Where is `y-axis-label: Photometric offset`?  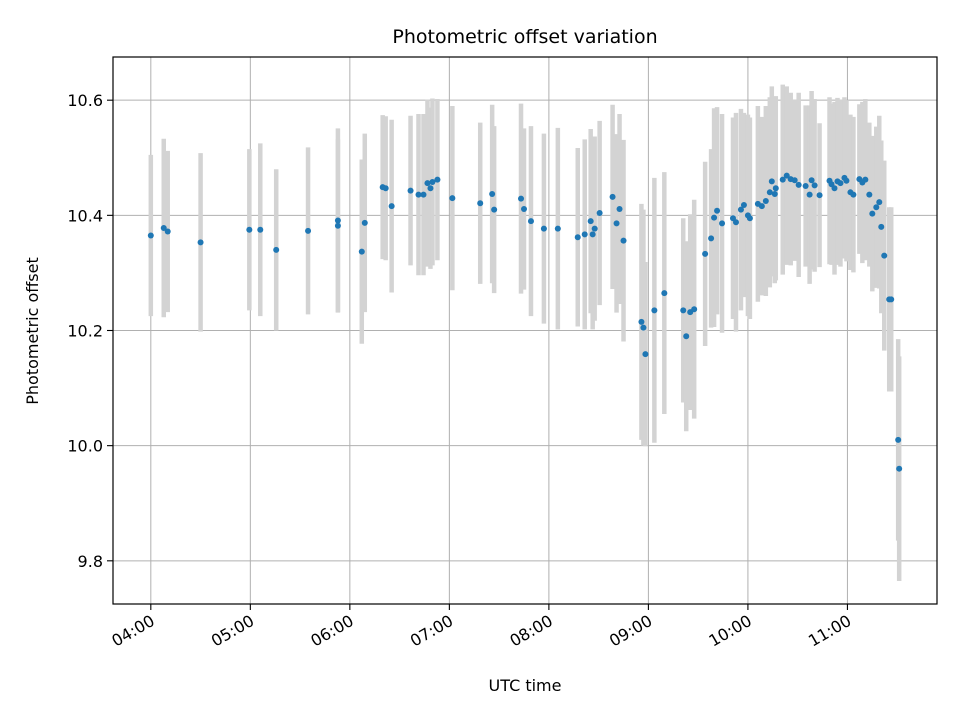
y-axis-label: Photometric offset is located at coordinates (32, 331).